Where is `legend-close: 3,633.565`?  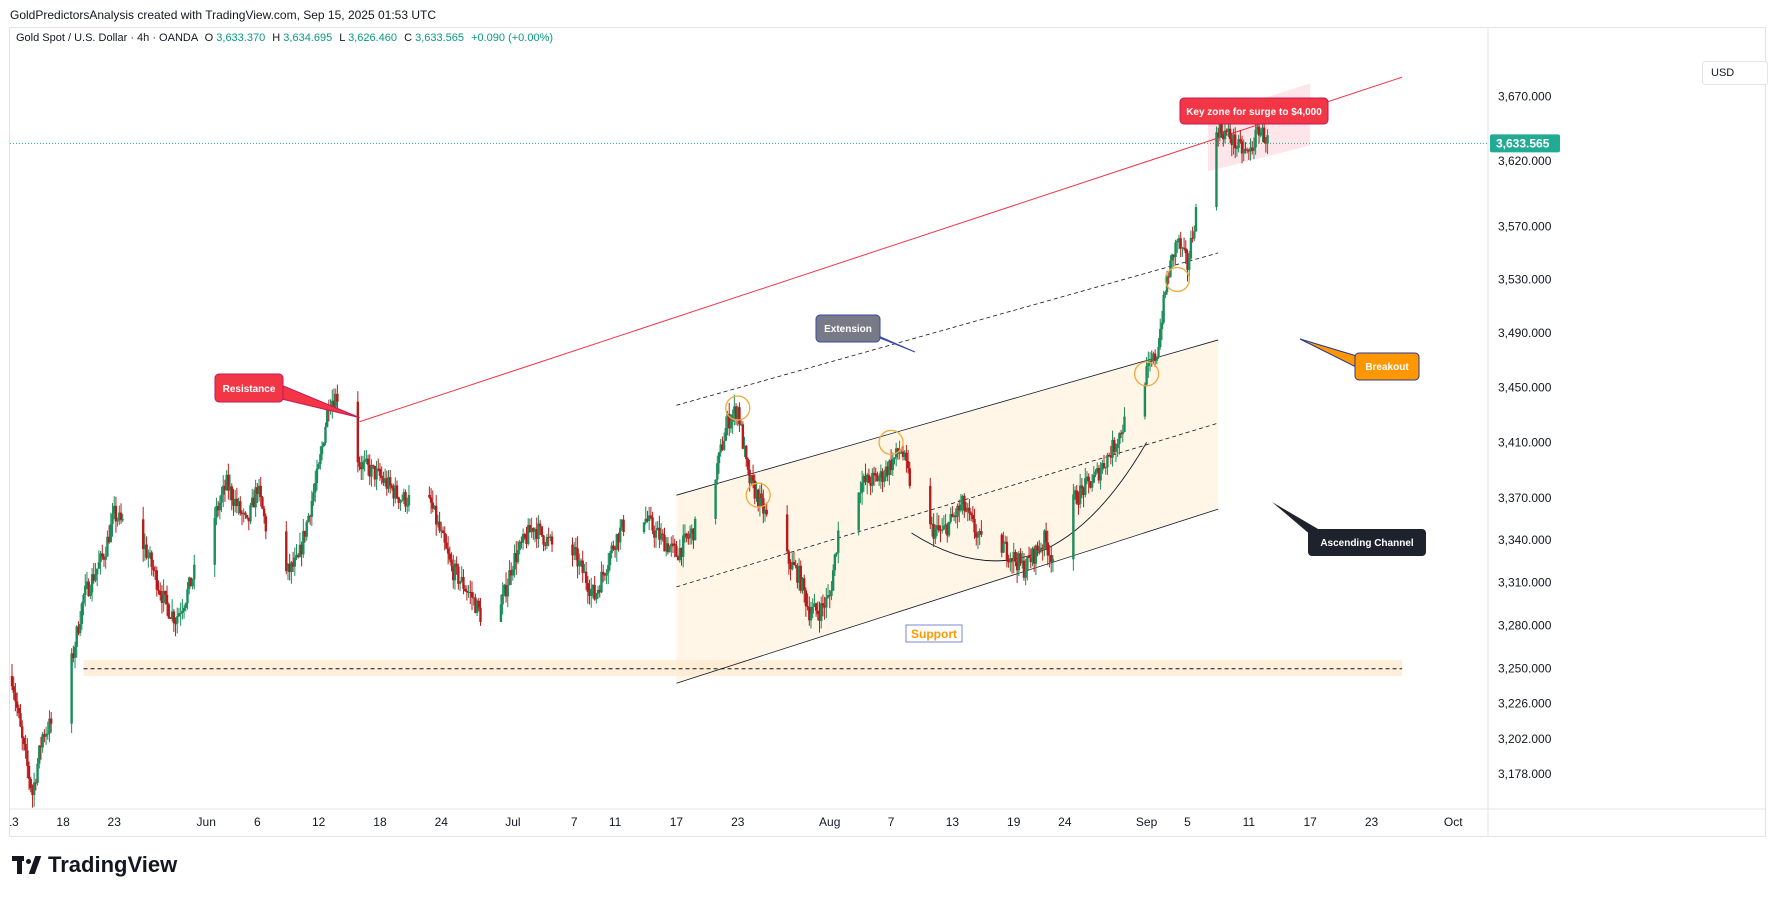 legend-close: 3,633.565 is located at coordinates (439, 38).